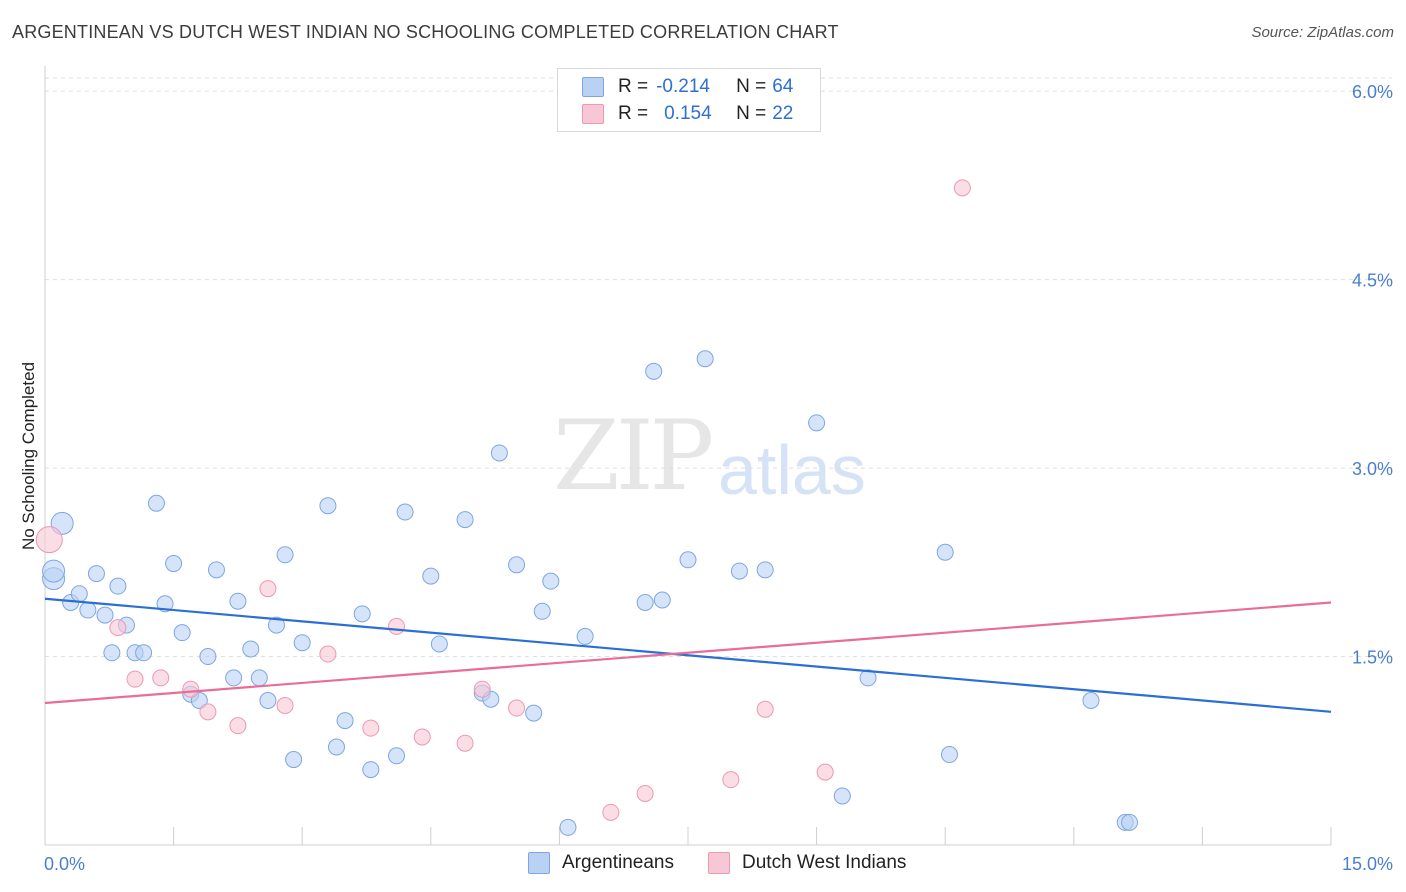  I want to click on x-tick-label: 0.0%, so click(64, 864).